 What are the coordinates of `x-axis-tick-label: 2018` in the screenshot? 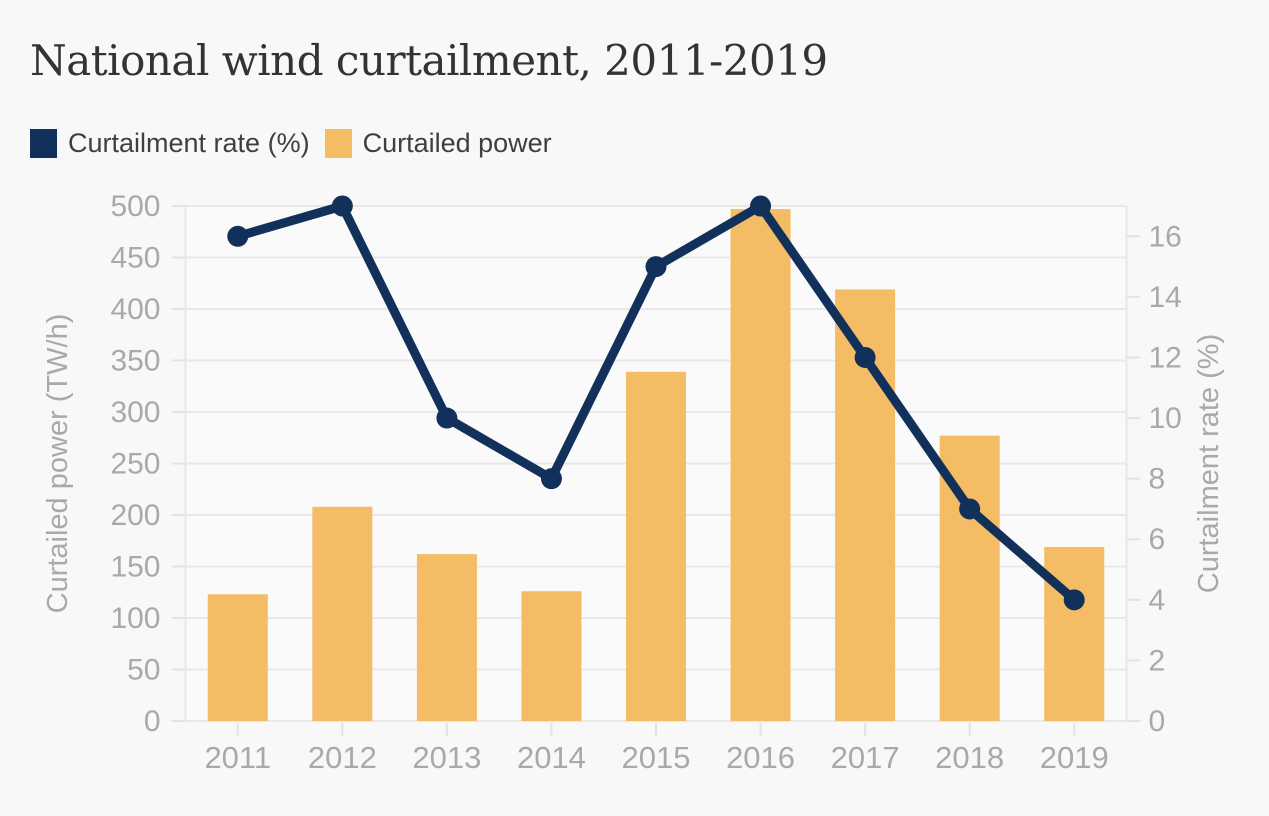 It's located at (969, 757).